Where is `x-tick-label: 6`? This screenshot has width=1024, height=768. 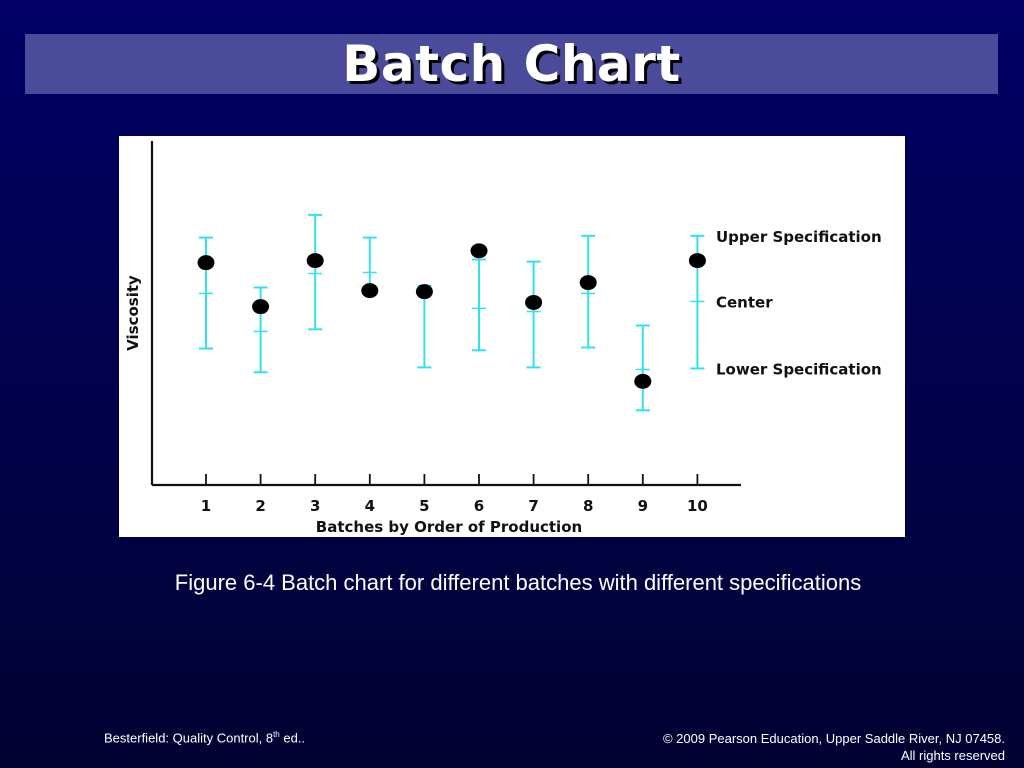 x-tick-label: 6 is located at coordinates (479, 506).